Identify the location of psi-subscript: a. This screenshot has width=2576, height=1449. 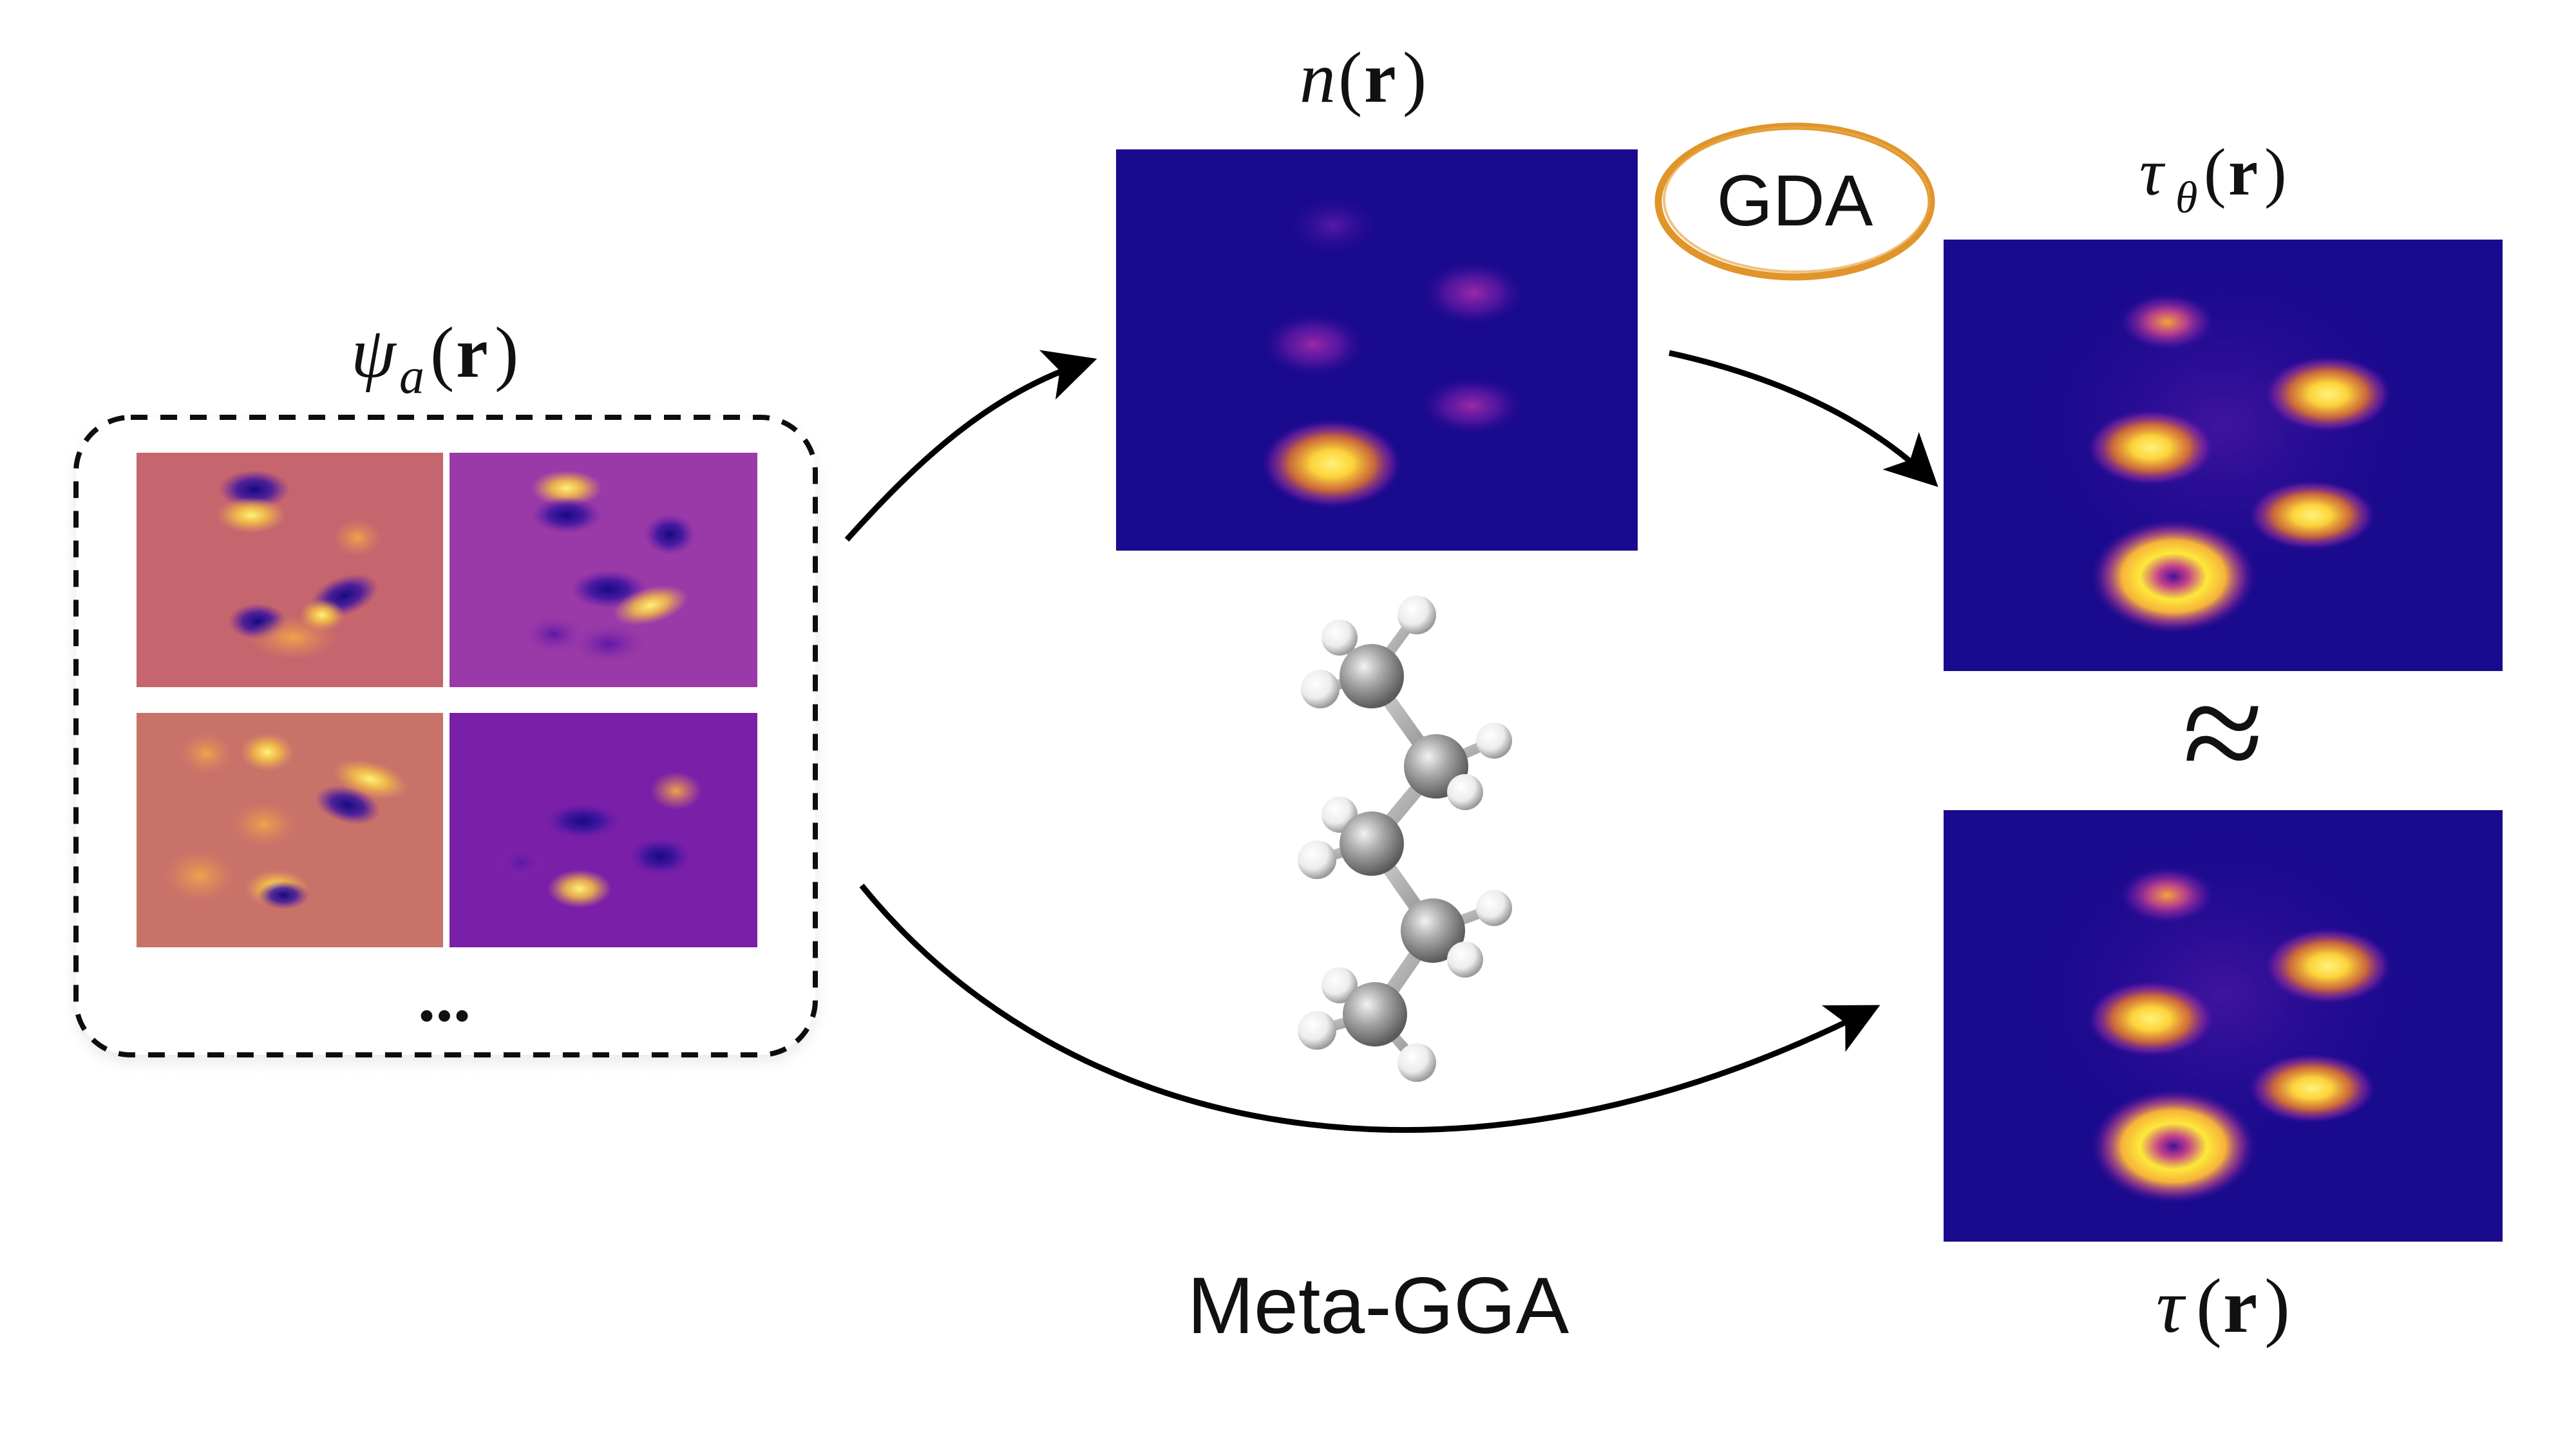
(412, 376).